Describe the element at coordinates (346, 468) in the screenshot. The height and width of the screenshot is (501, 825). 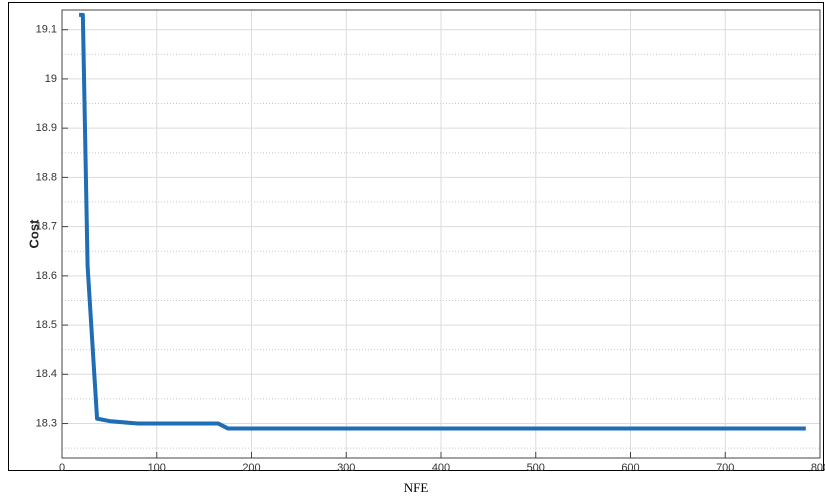
I see `x-tick-label: 300` at that location.